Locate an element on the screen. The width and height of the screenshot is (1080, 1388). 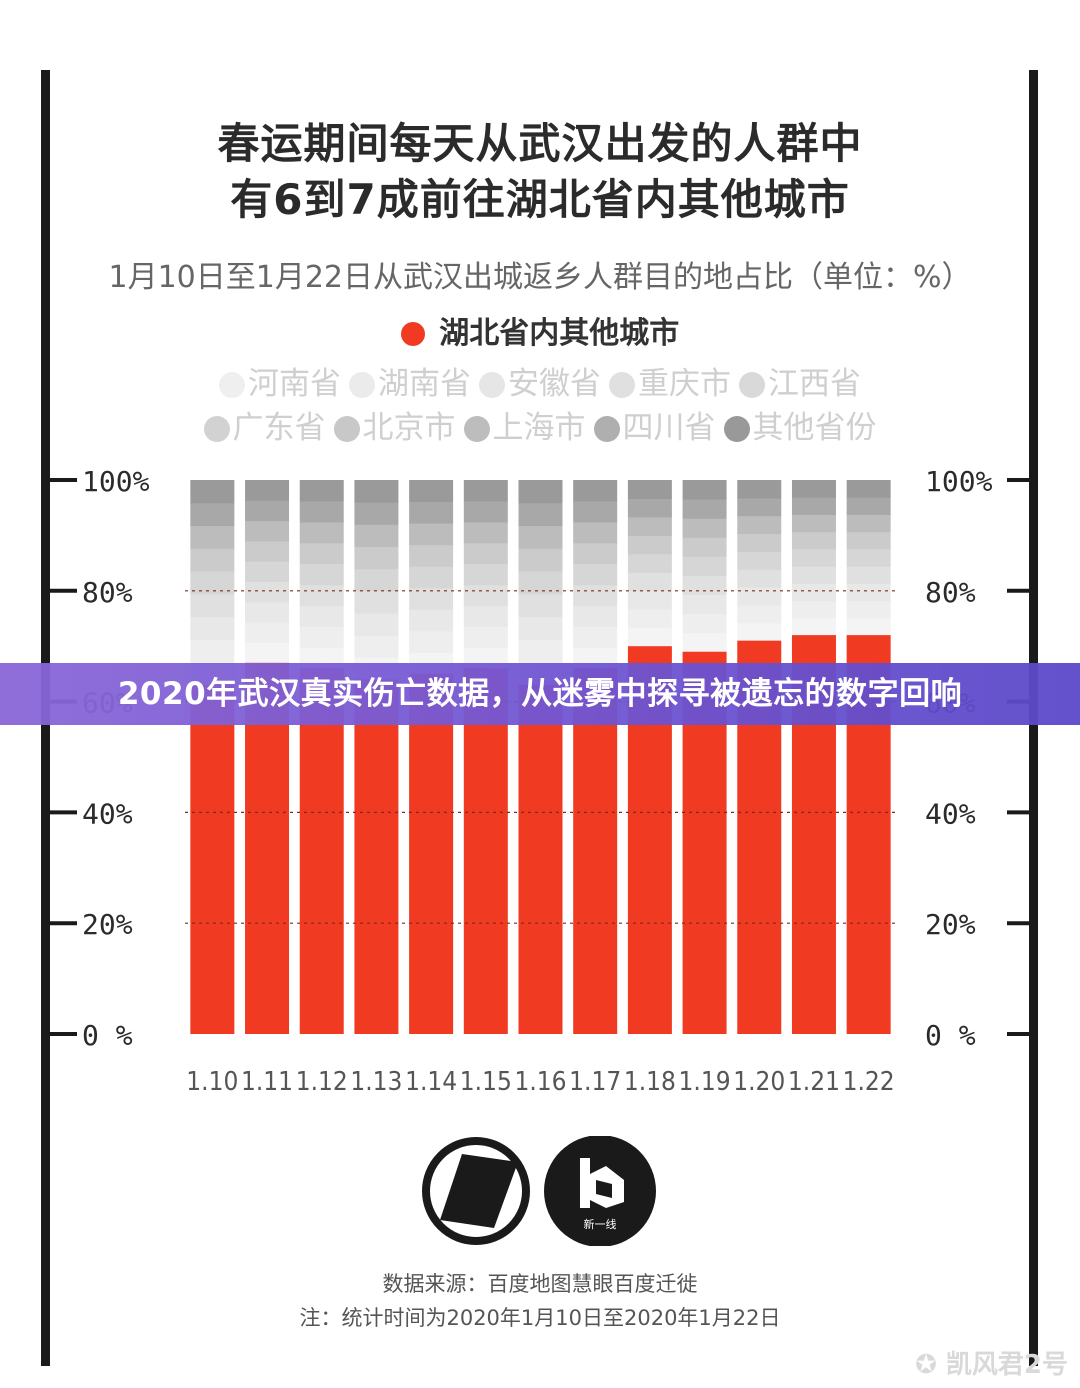
legend-label: 江西省 is located at coordinates (814, 384).